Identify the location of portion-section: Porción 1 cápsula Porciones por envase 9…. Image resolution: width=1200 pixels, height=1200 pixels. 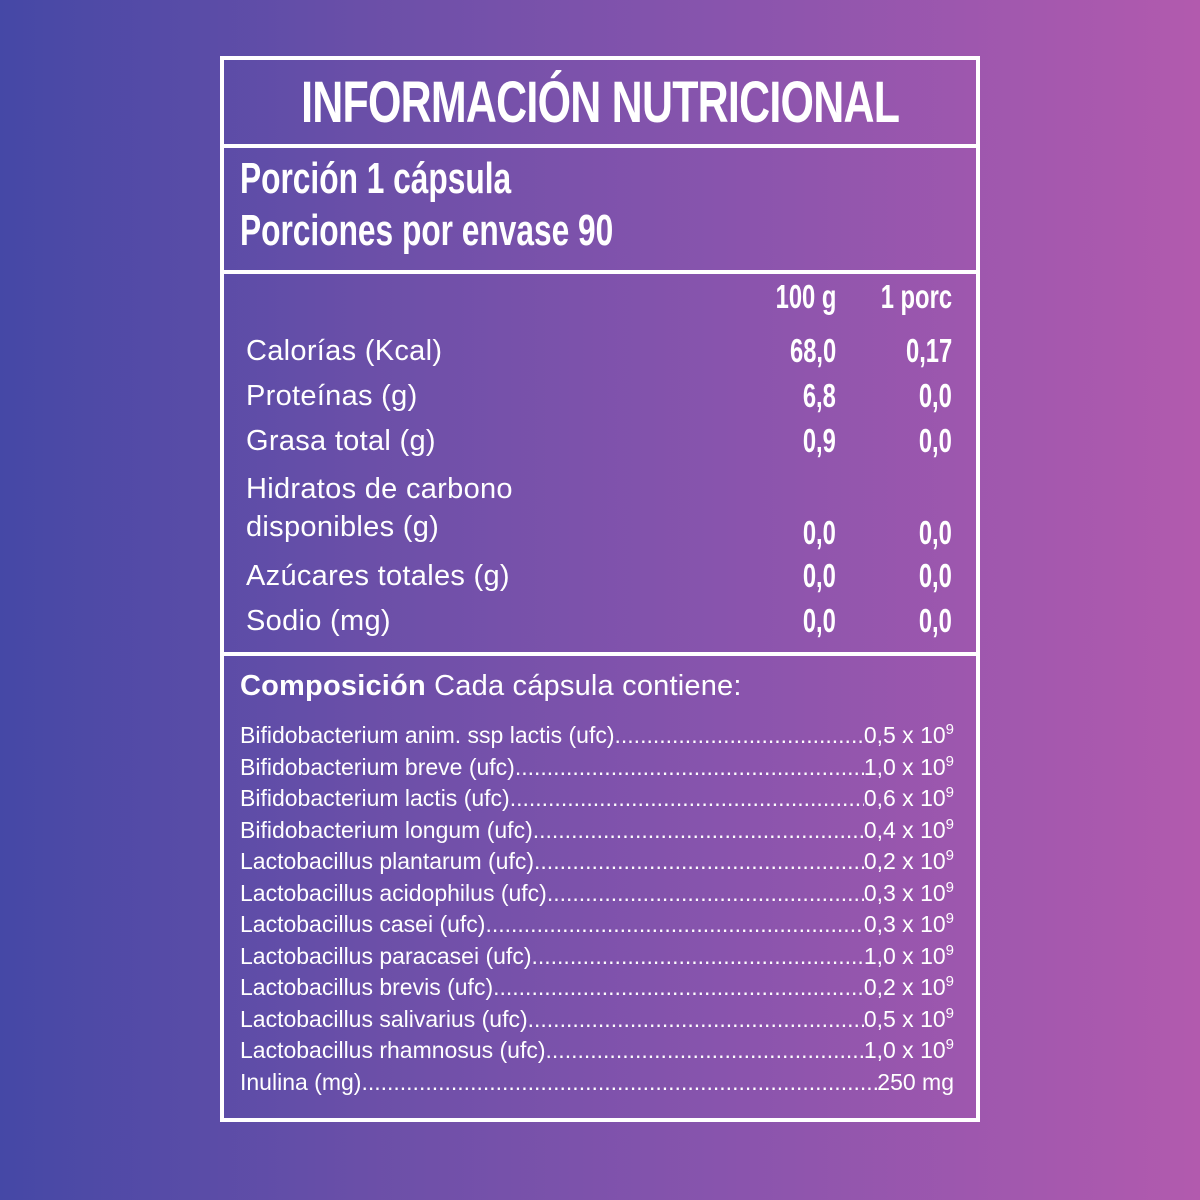
(600, 211).